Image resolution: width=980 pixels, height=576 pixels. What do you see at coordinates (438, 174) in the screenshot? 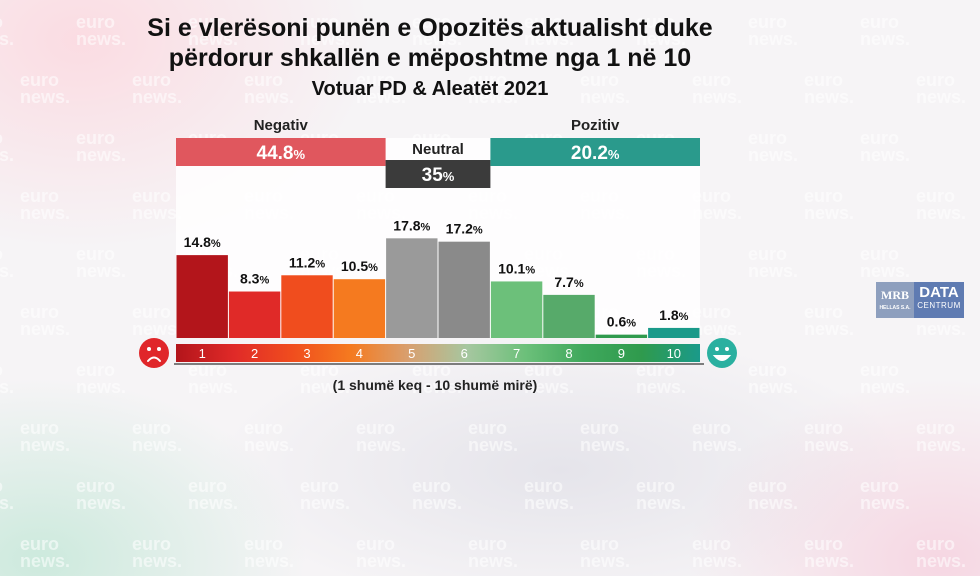
I see `group-box-neutral` at bounding box center [438, 174].